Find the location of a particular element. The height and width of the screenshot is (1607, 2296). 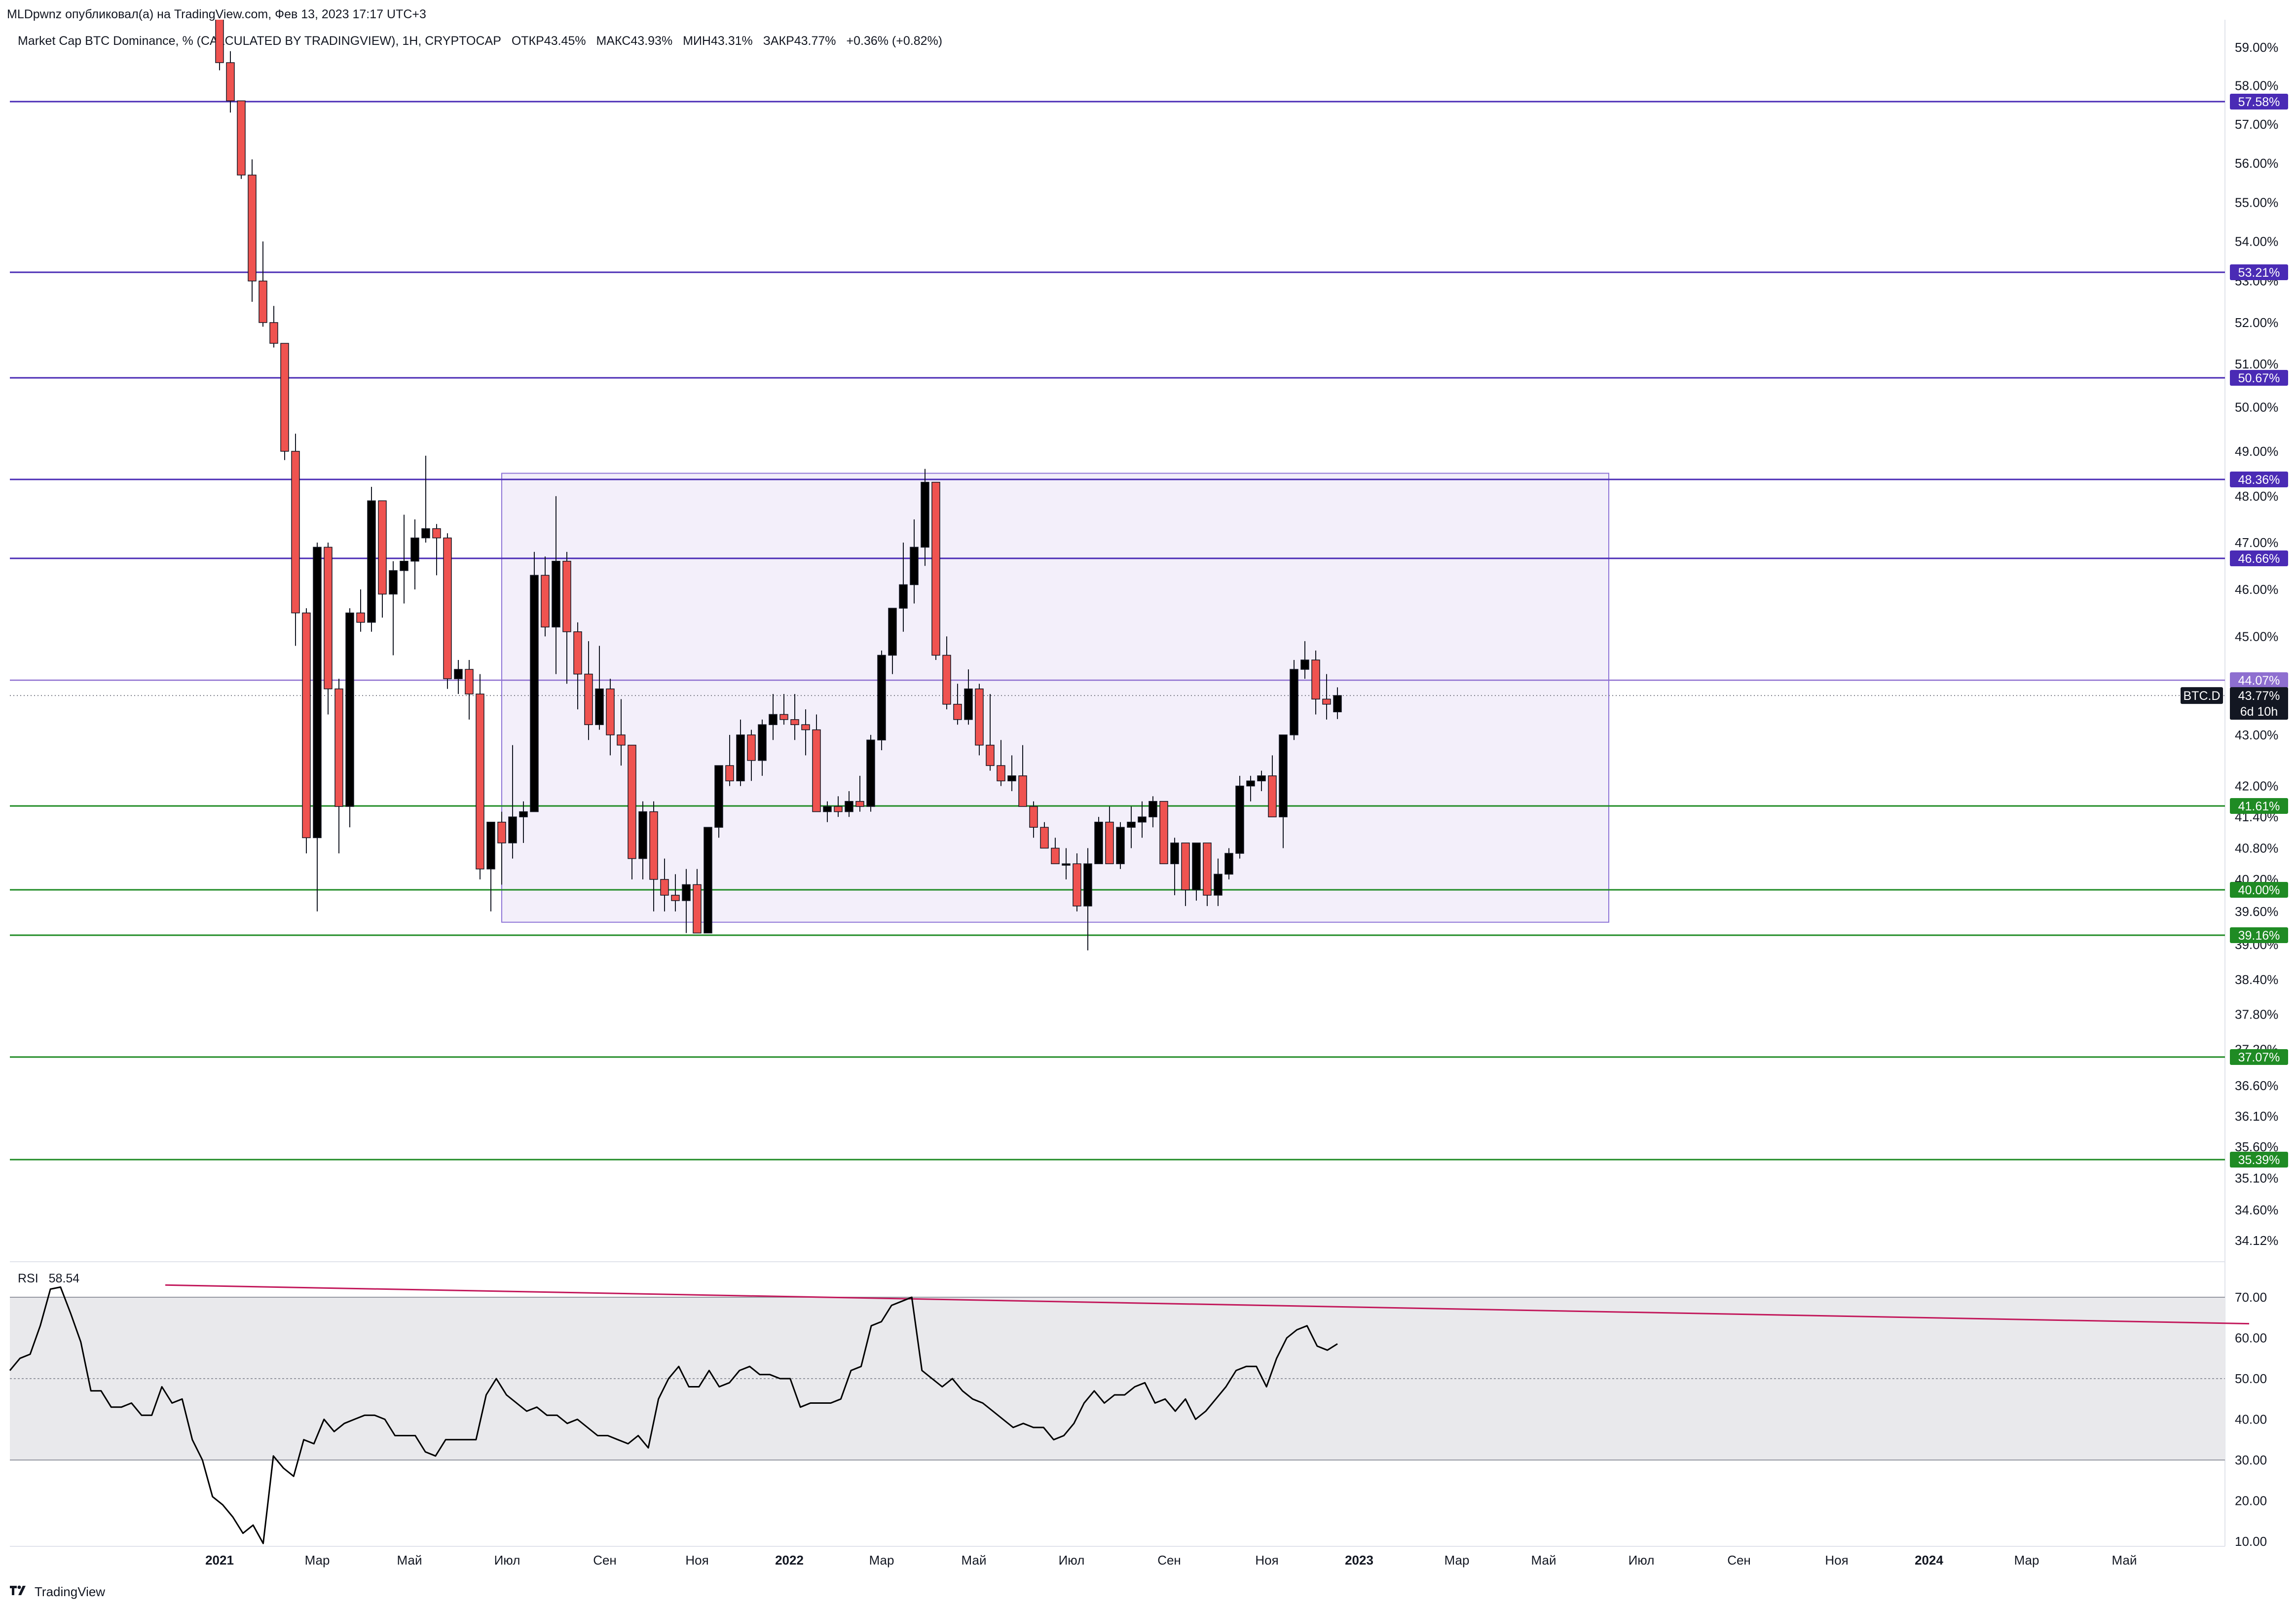

price-tick-label: 40.80% is located at coordinates (2256, 848).